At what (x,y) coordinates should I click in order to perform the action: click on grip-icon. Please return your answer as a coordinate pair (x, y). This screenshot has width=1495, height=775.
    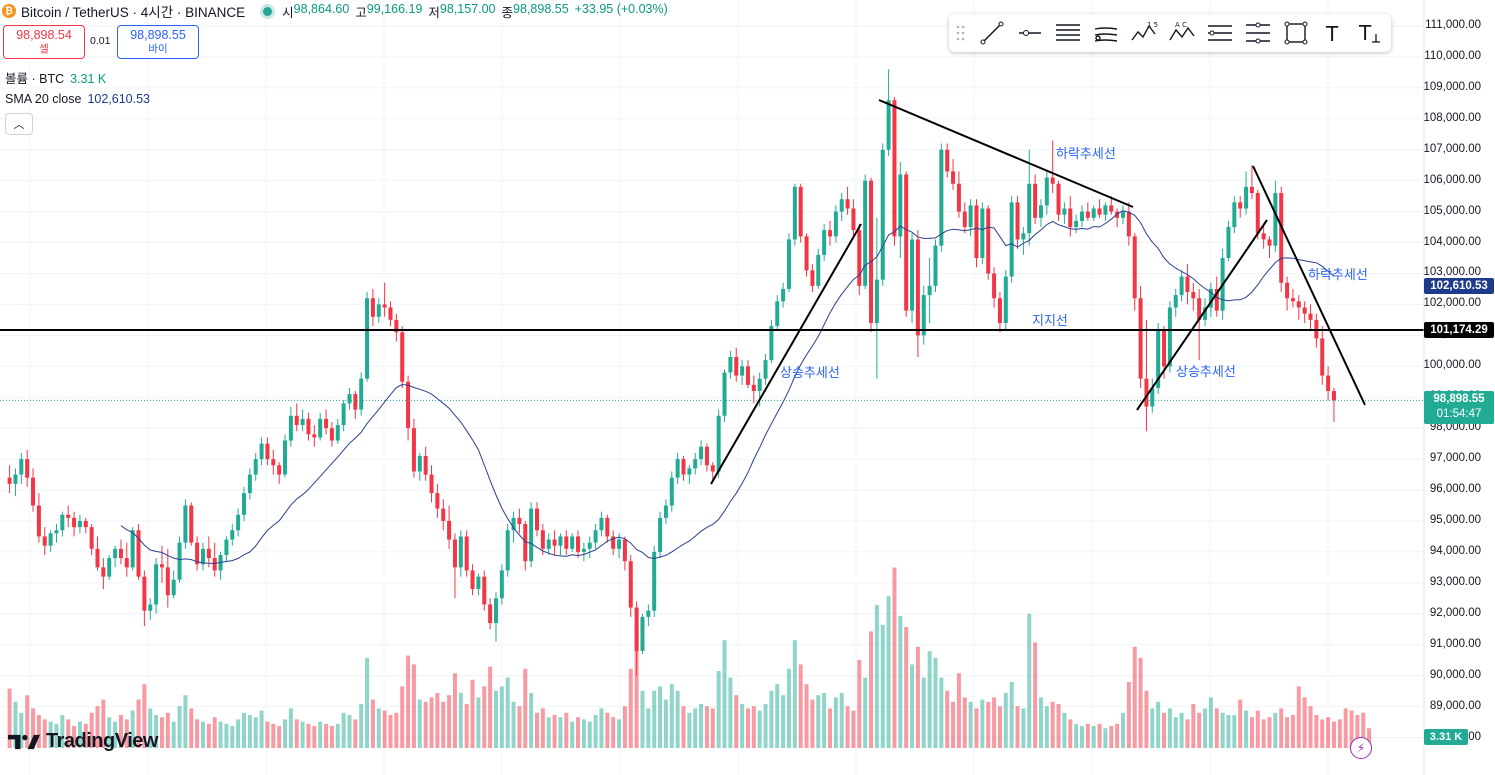
    Looking at the image, I should click on (961, 33).